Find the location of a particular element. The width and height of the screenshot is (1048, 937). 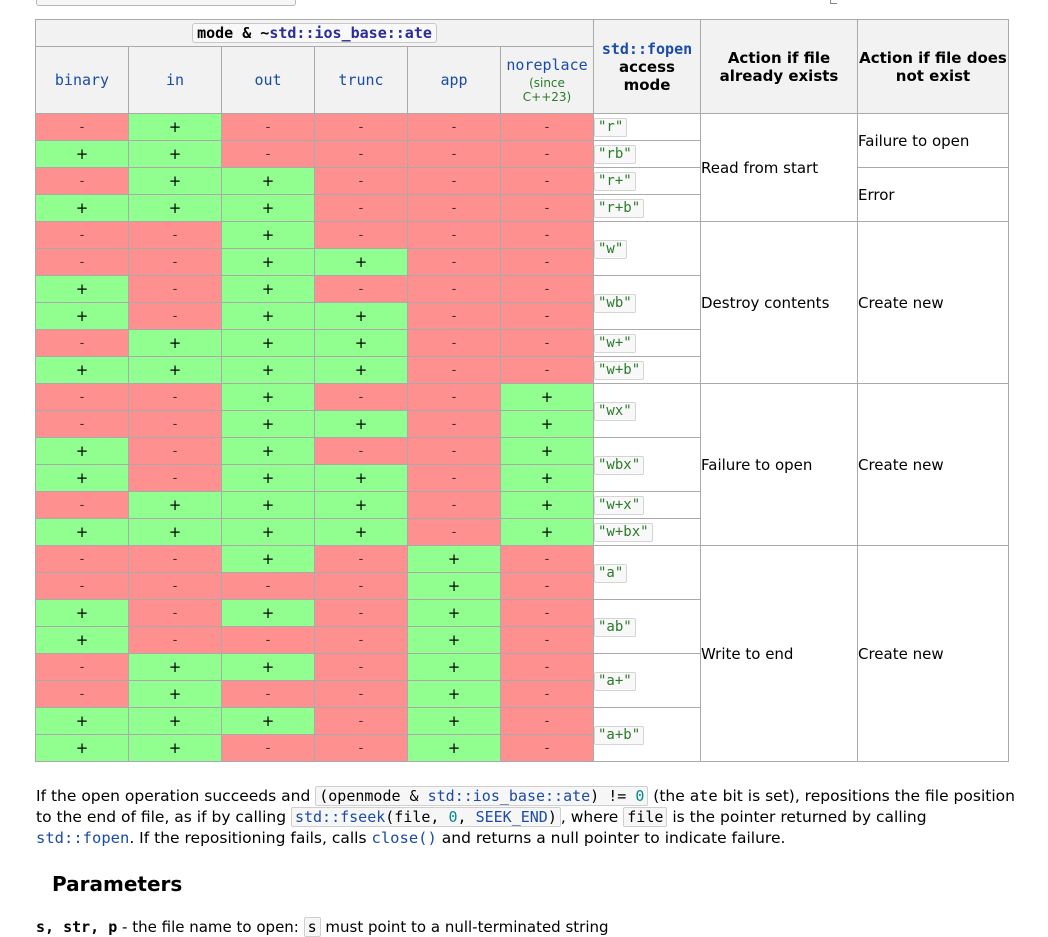

fopen-mode-string: "r+b" is located at coordinates (619, 208).